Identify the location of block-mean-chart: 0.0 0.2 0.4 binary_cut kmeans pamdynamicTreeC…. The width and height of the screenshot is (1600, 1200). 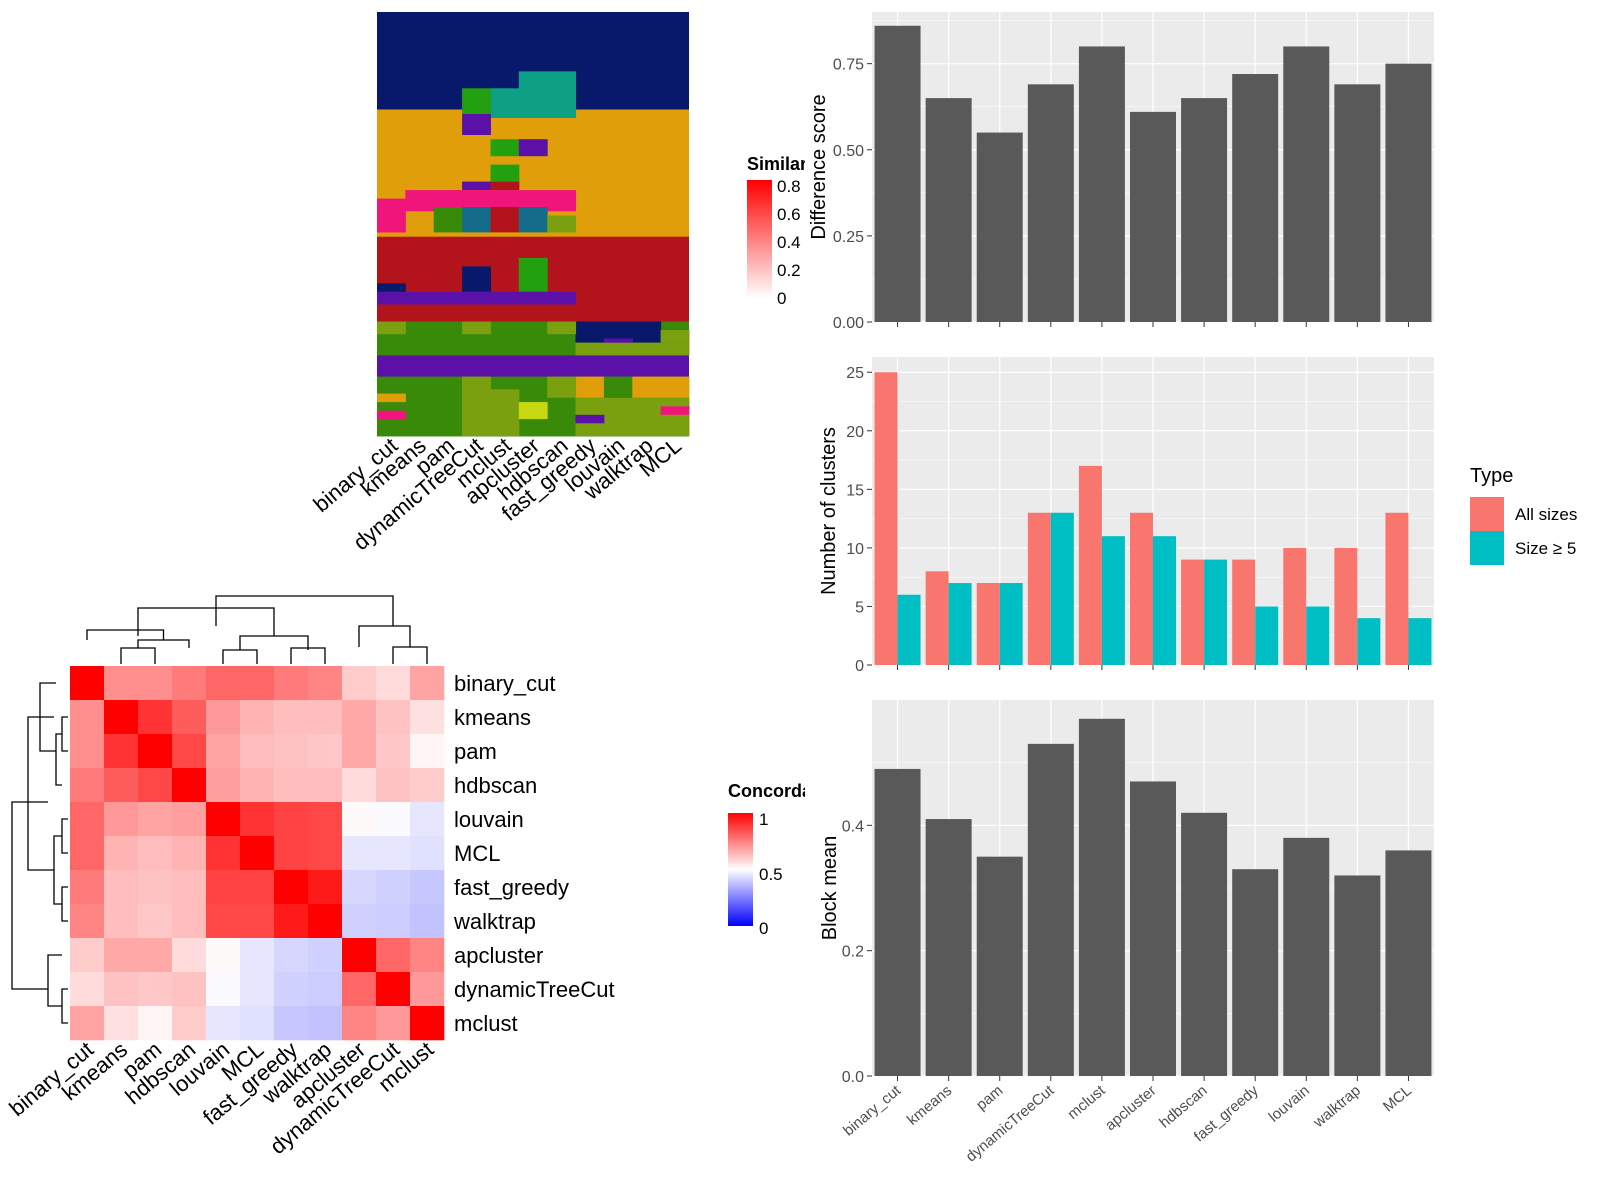
(1126, 932).